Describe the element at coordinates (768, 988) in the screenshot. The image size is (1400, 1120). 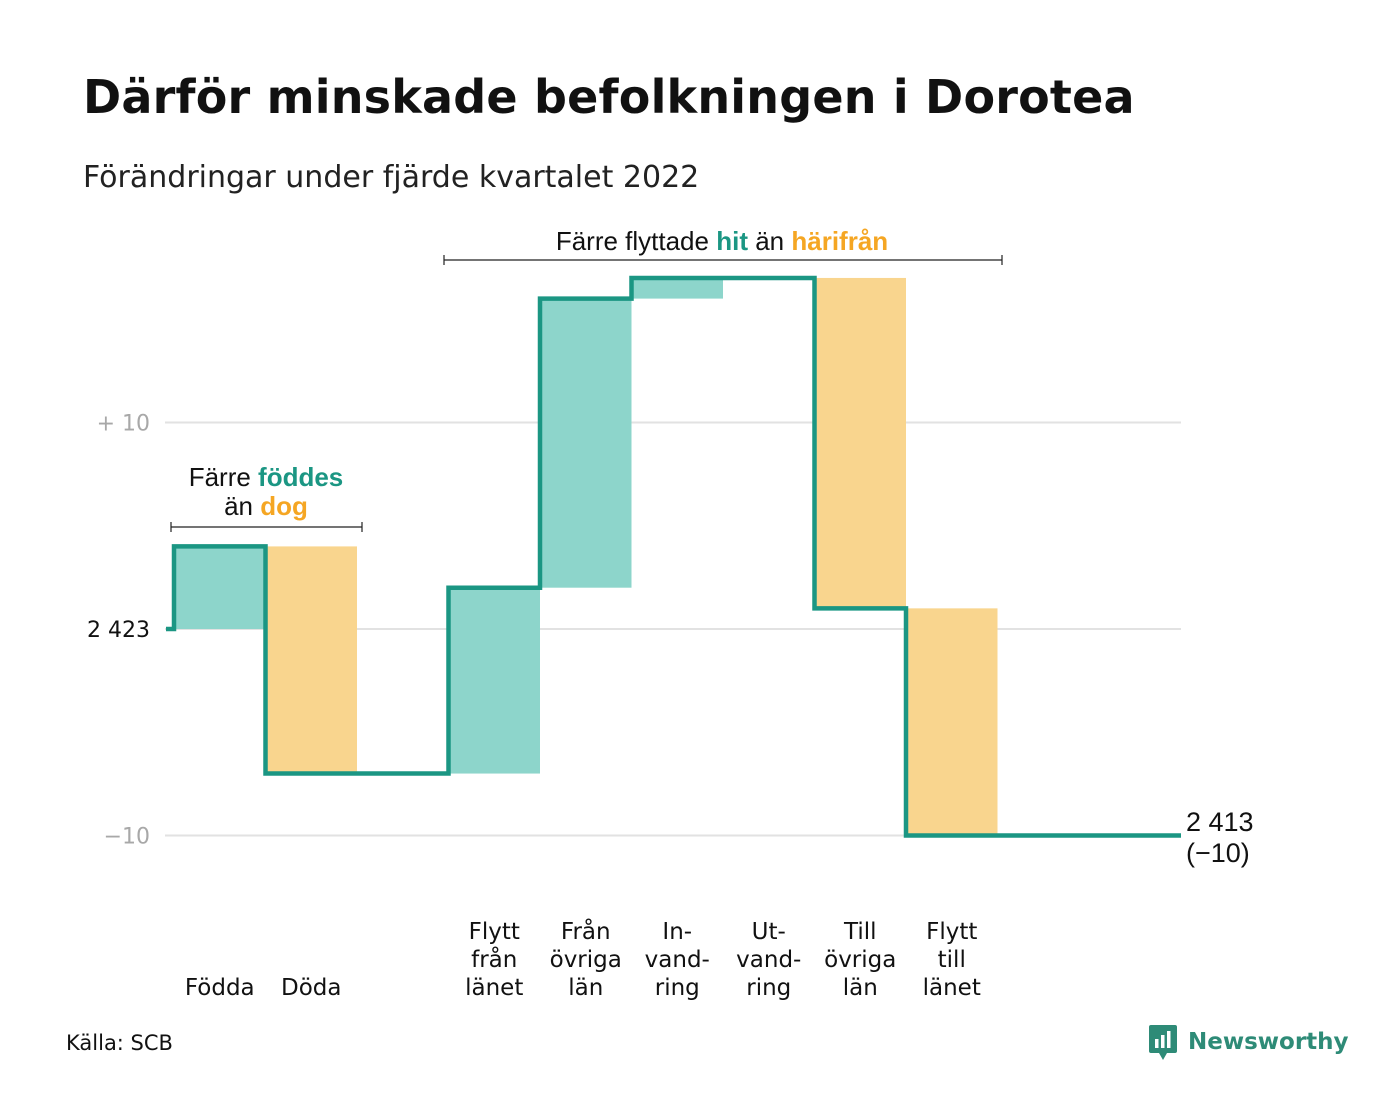
I see `category-label-6-2: ring` at that location.